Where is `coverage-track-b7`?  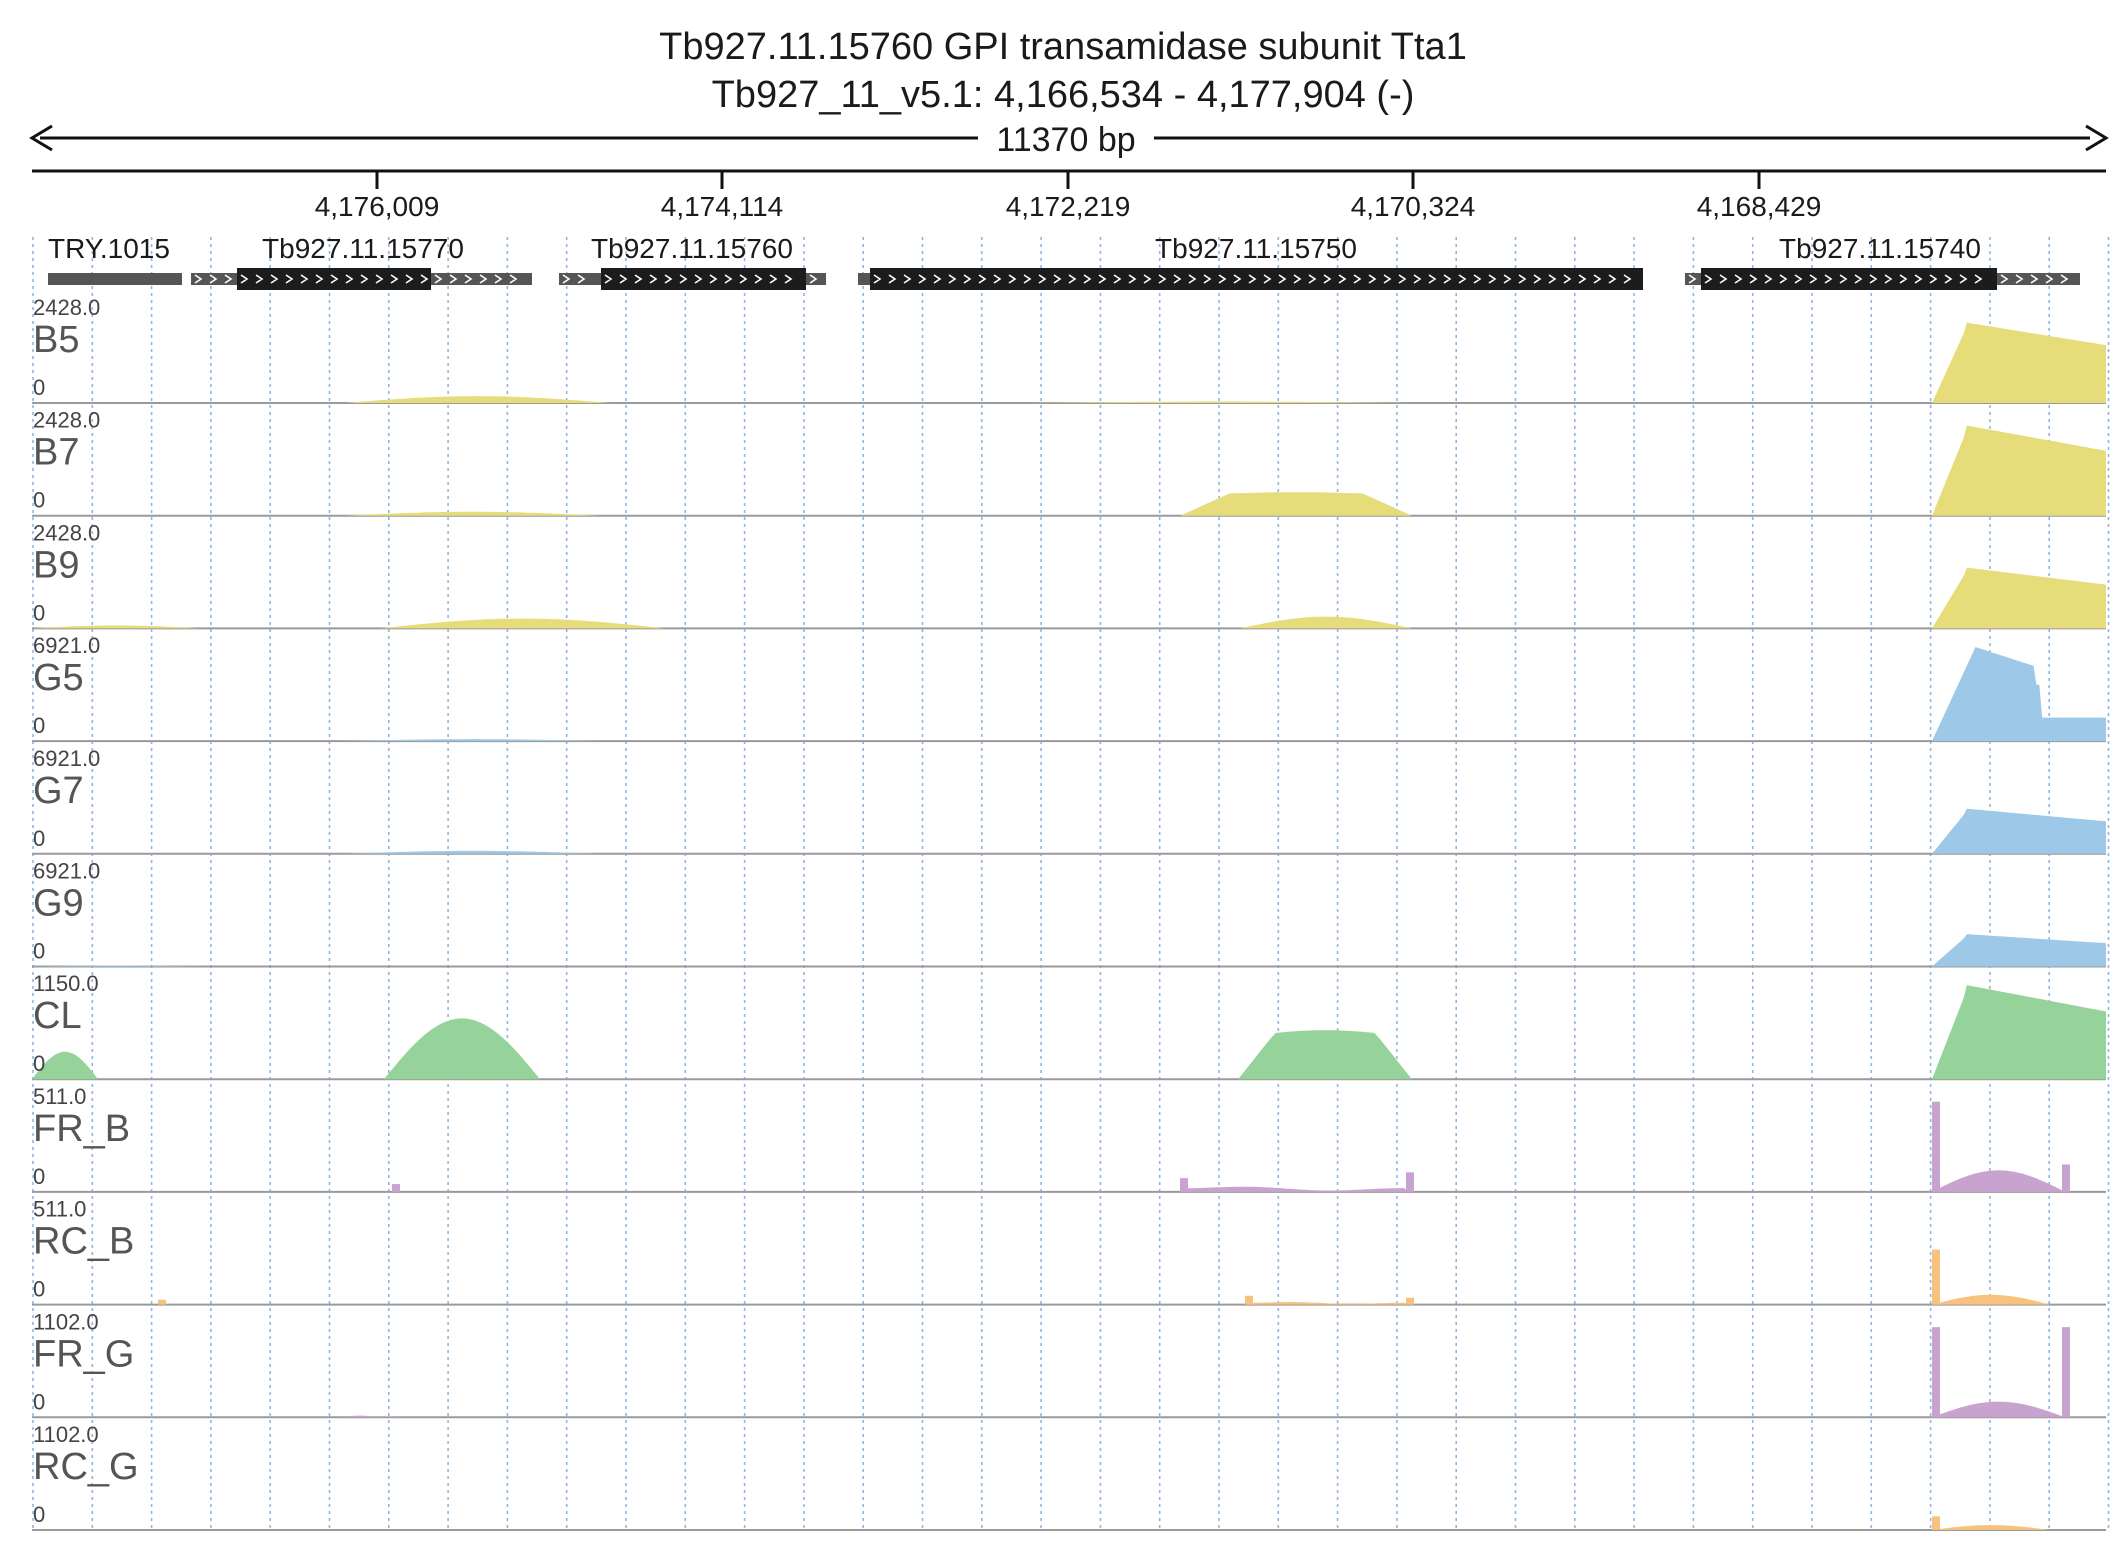
coverage-track-b7 is located at coordinates (1069, 471).